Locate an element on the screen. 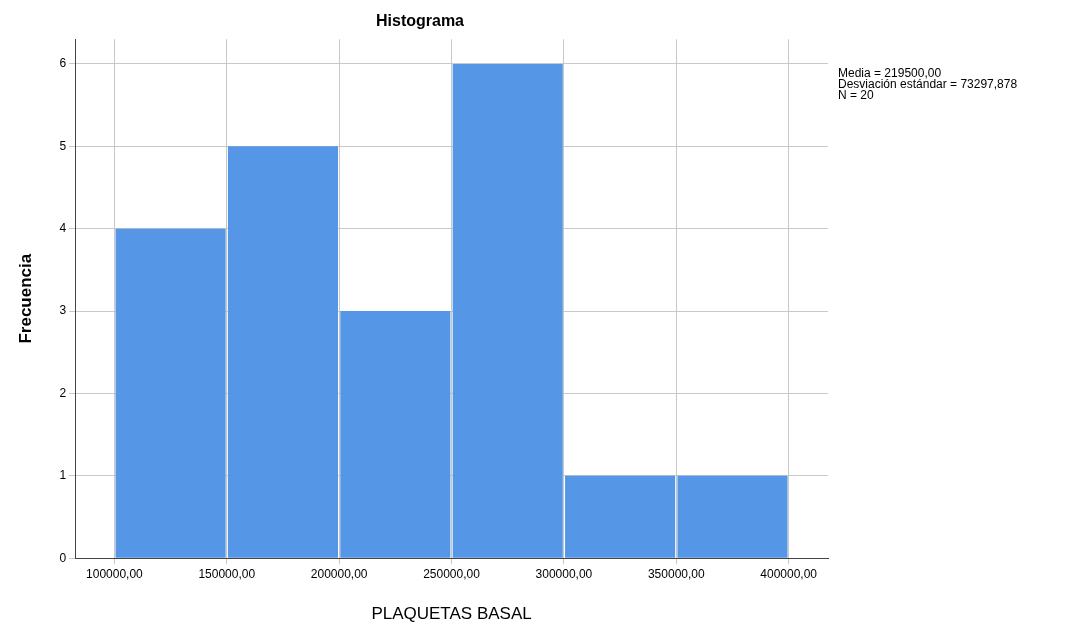  chart-title: Histograma is located at coordinates (420, 21).